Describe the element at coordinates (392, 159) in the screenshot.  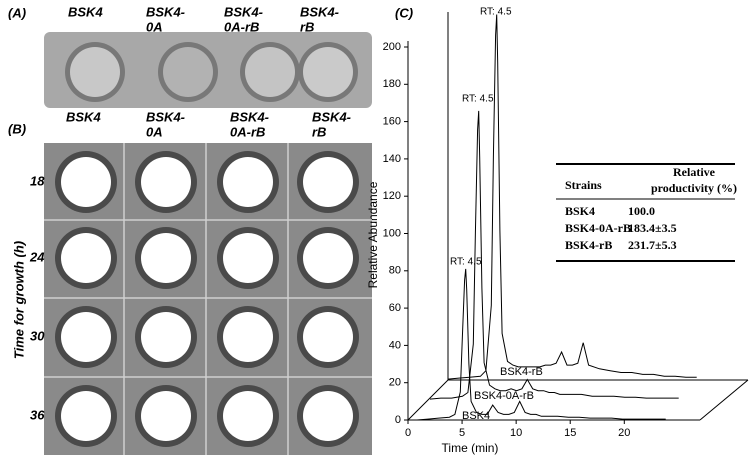
I see `y-tick-label: 140` at that location.